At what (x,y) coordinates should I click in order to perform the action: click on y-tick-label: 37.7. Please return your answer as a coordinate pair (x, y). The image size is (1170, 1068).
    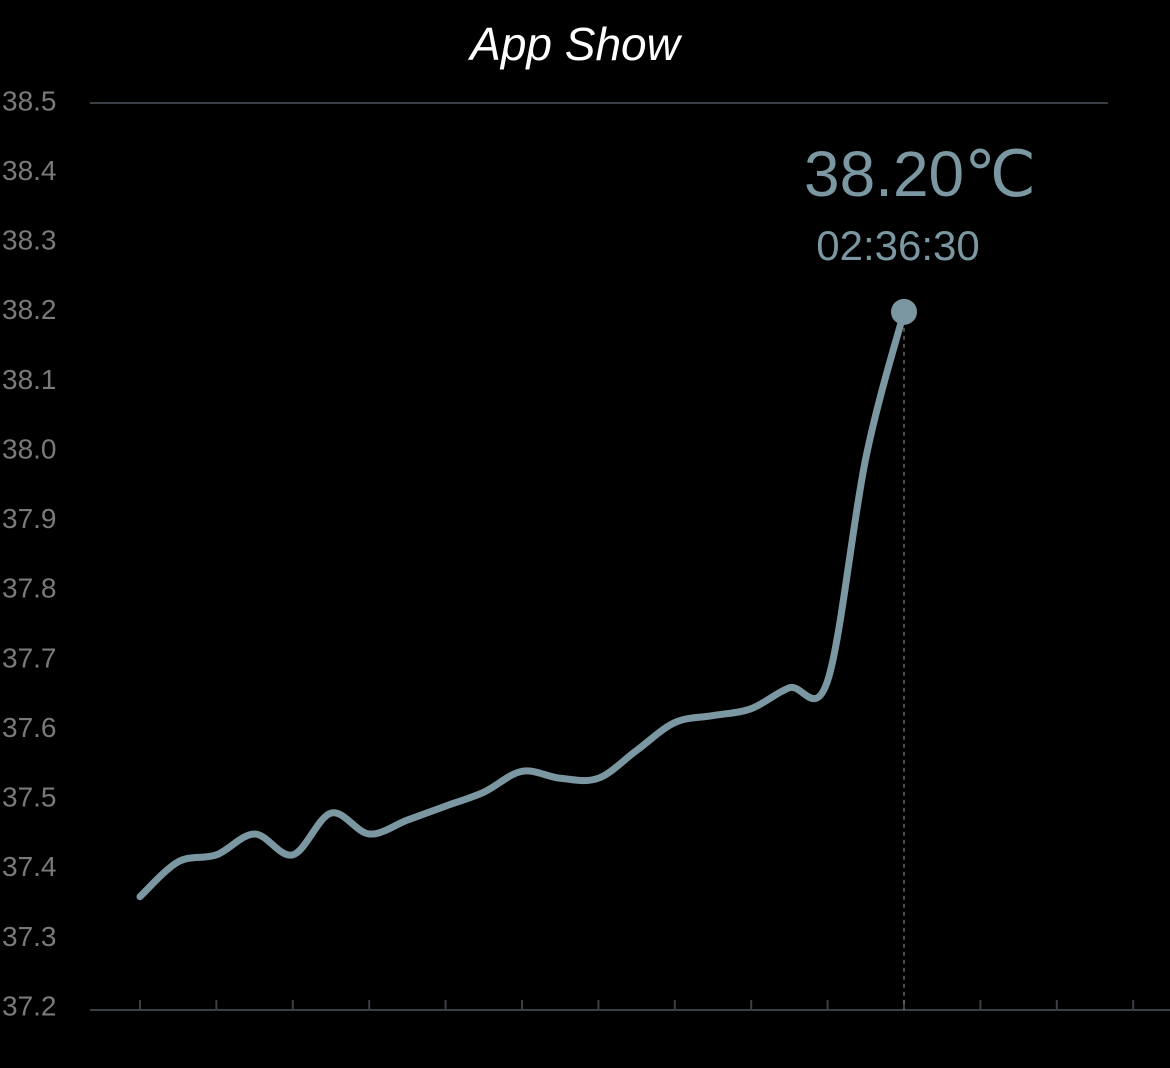
    Looking at the image, I should click on (29, 657).